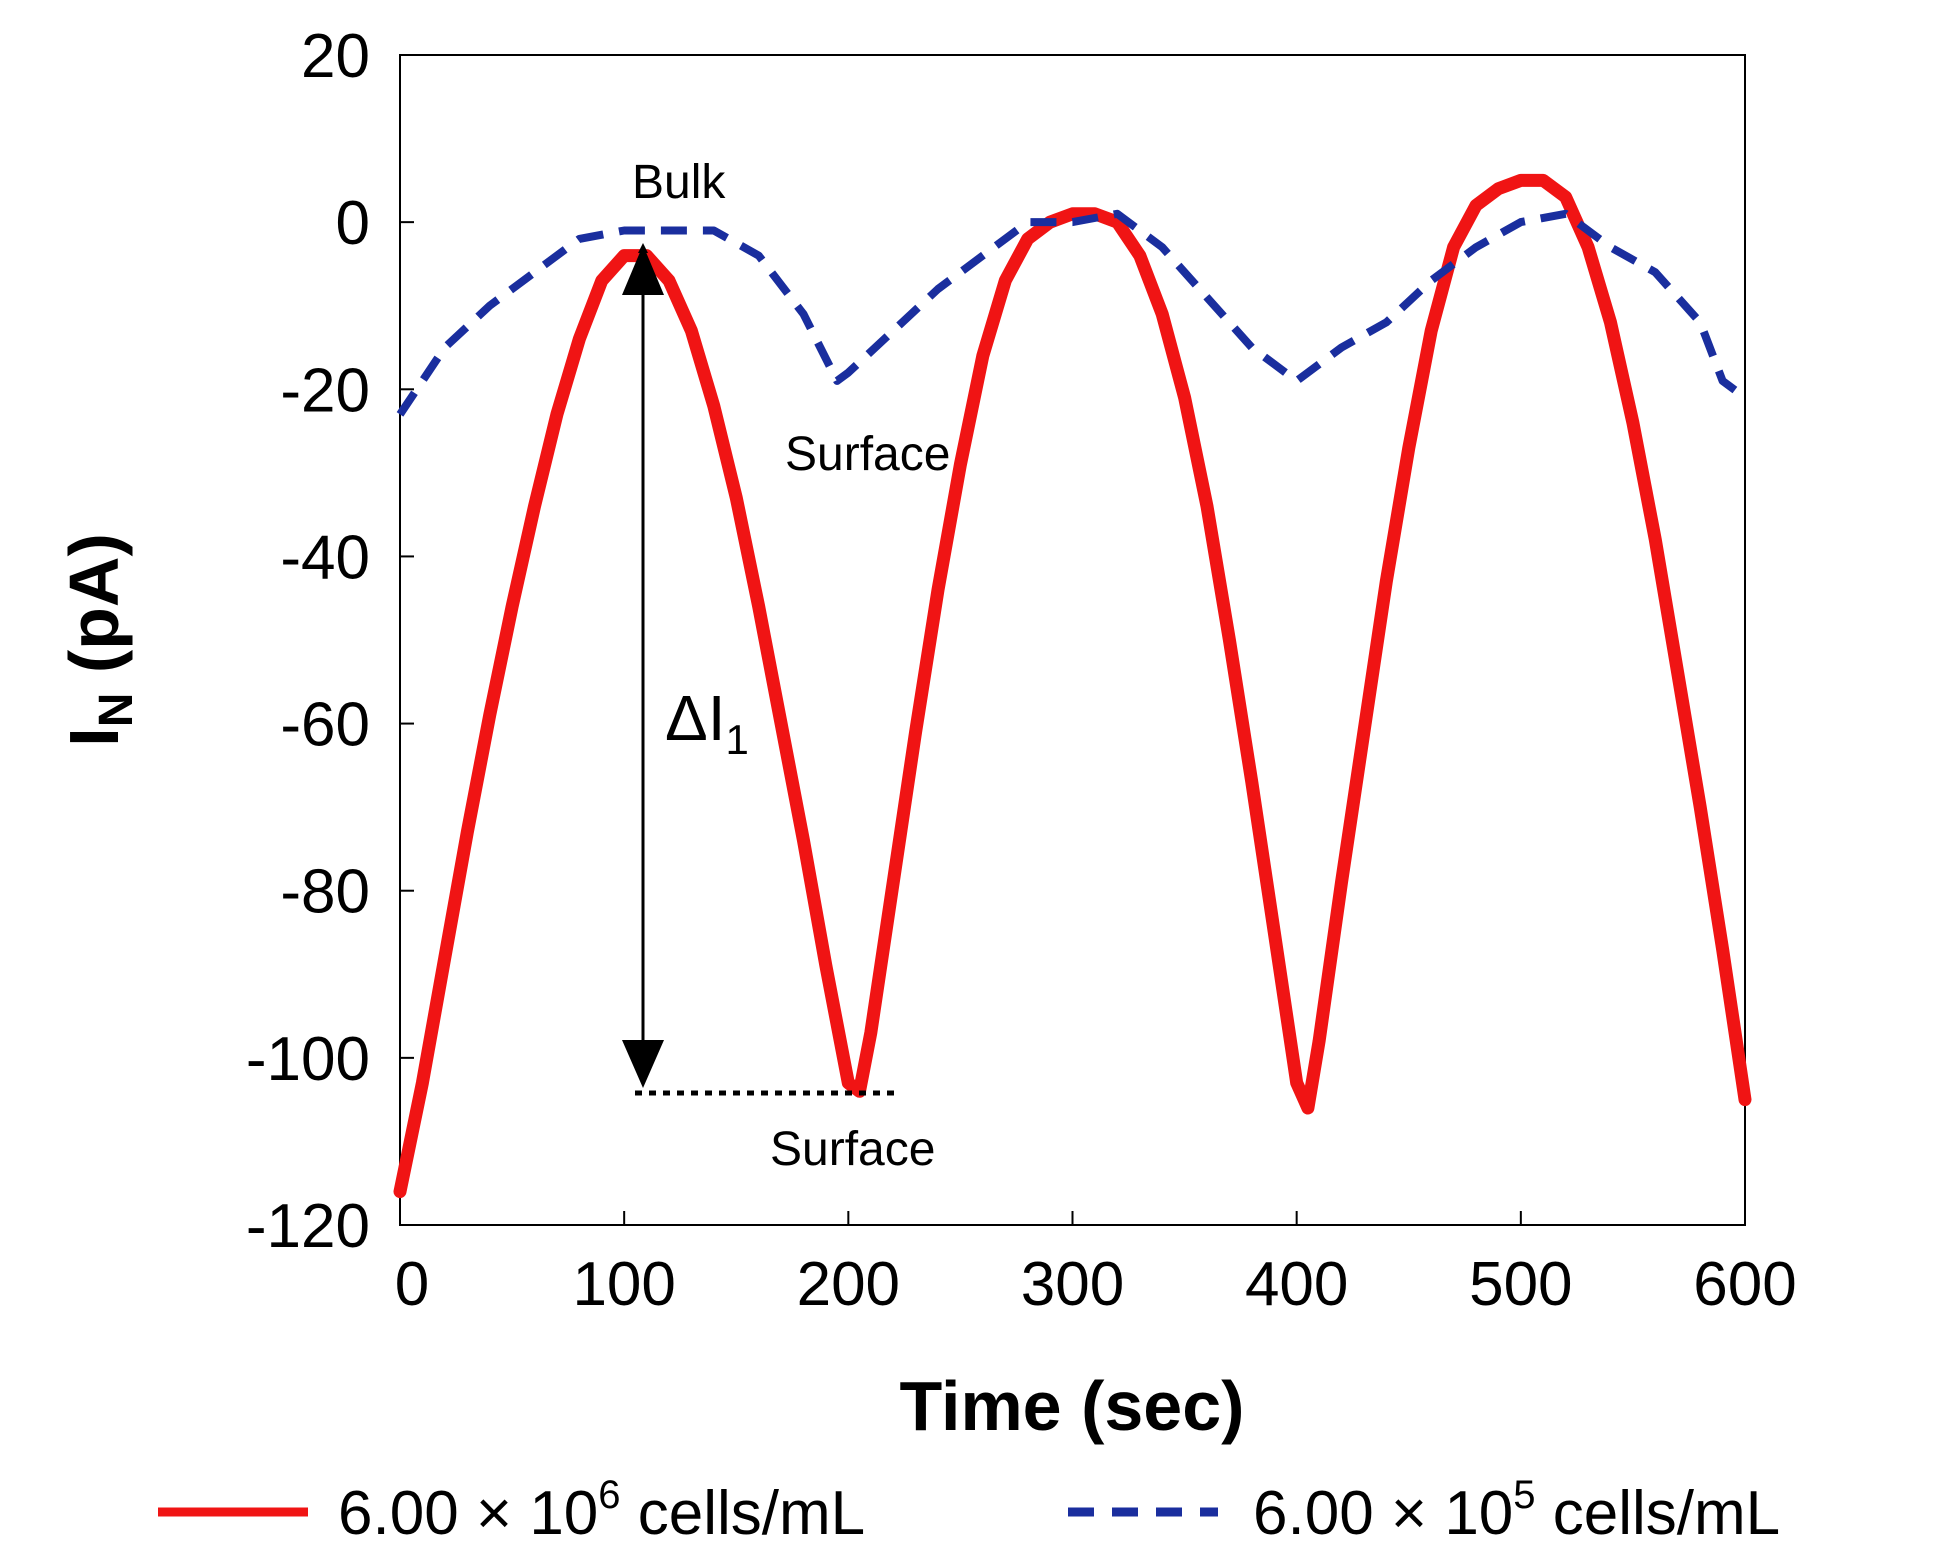 The height and width of the screenshot is (1559, 1933). I want to click on x-tick-label: 300, so click(1072, 1284).